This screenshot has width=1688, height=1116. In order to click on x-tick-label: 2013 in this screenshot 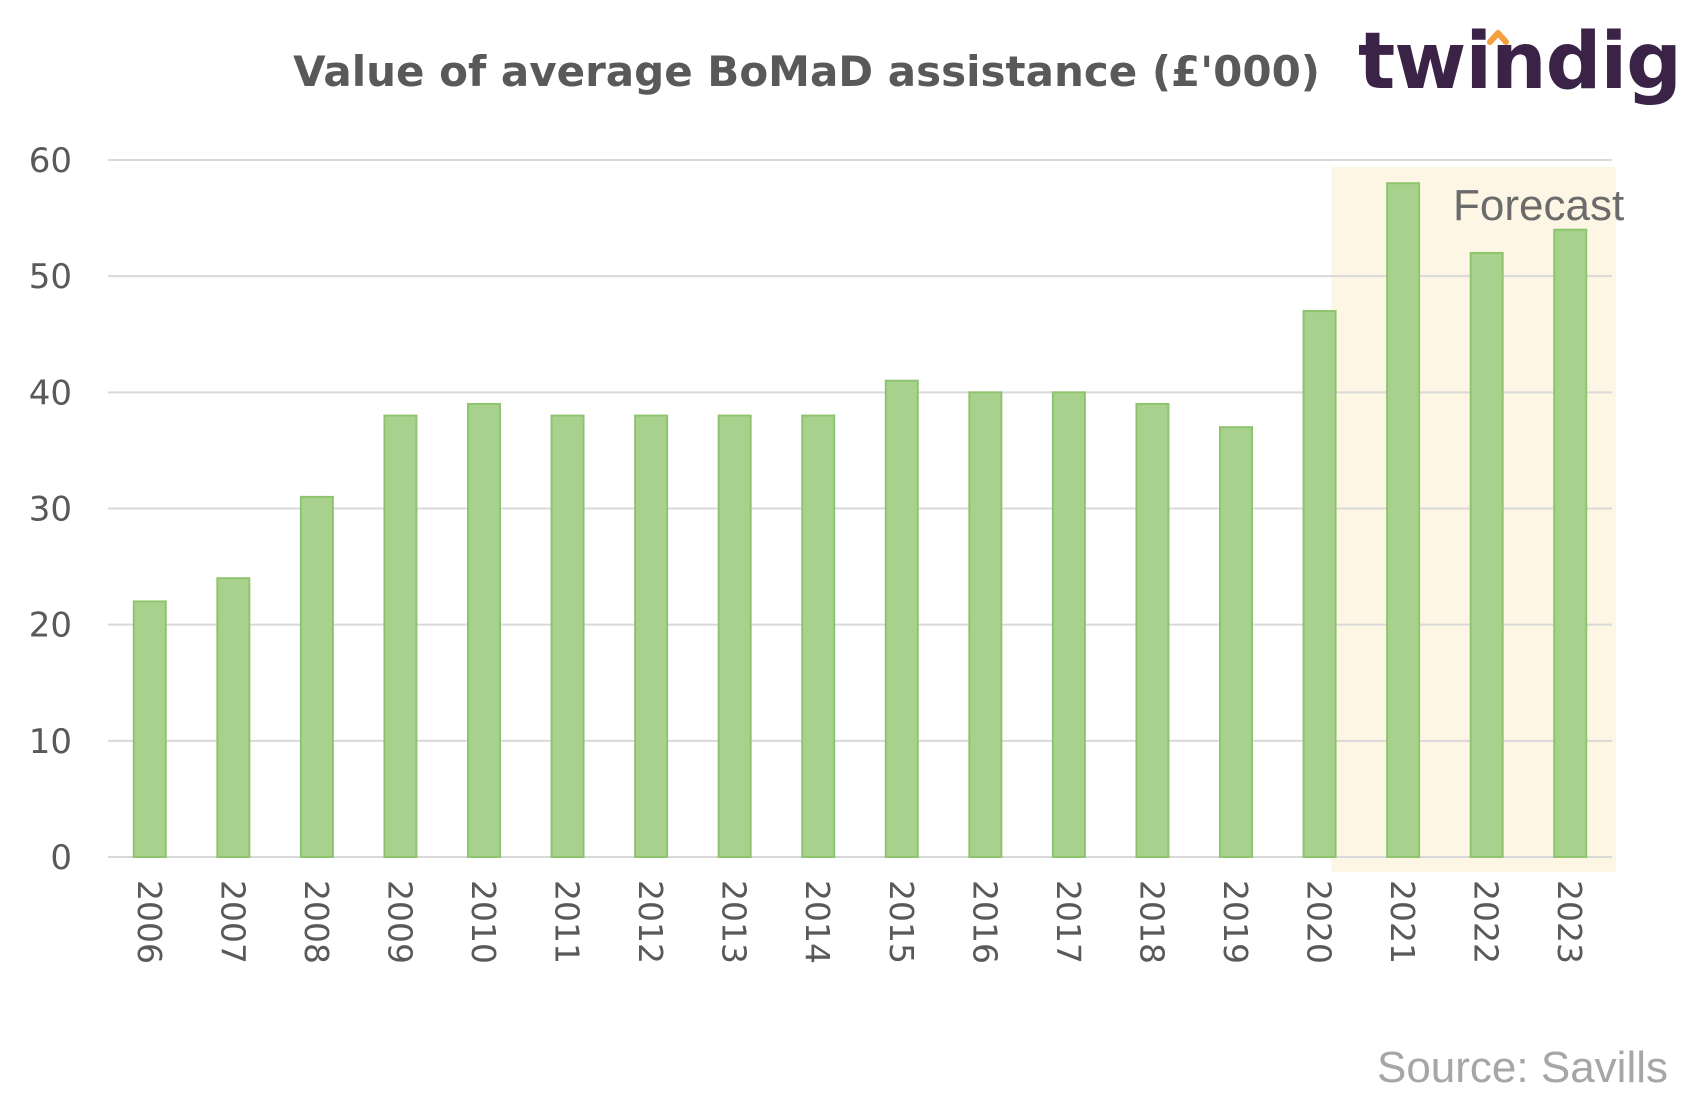, I will do `click(734, 922)`.